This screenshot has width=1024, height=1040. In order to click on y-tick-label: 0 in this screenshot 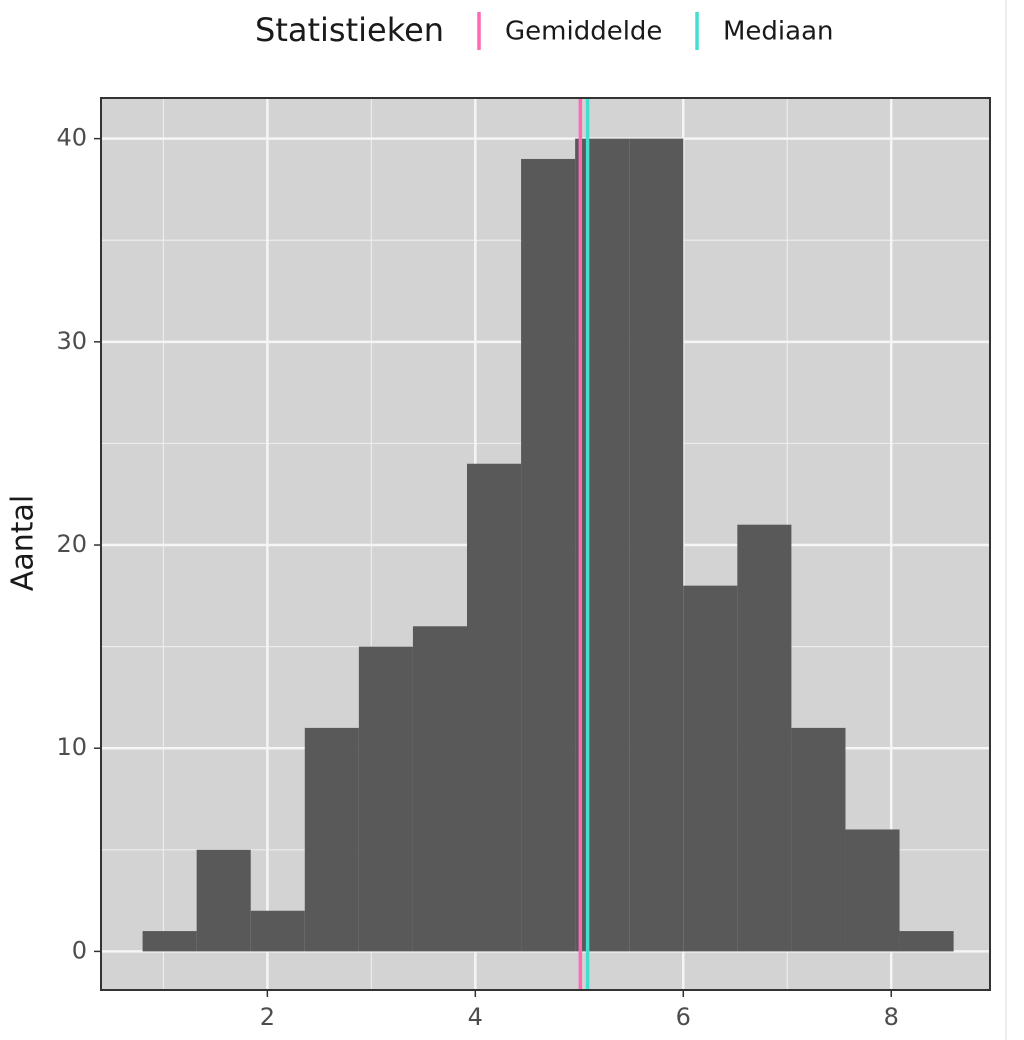, I will do `click(79, 950)`.